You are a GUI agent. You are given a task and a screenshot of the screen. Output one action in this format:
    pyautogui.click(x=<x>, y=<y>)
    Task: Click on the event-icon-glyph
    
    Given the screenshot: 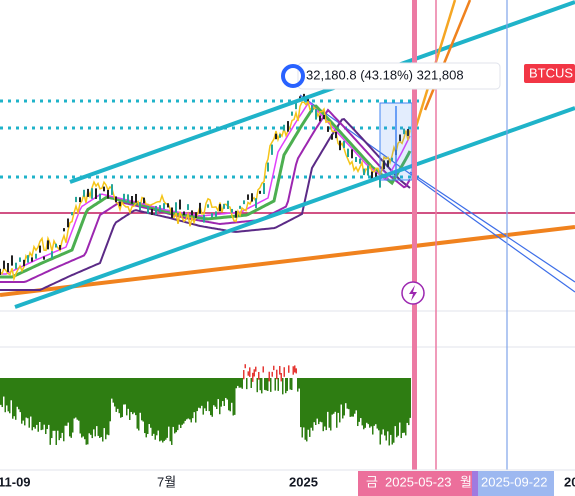 What is the action you would take?
    pyautogui.click(x=413, y=293)
    